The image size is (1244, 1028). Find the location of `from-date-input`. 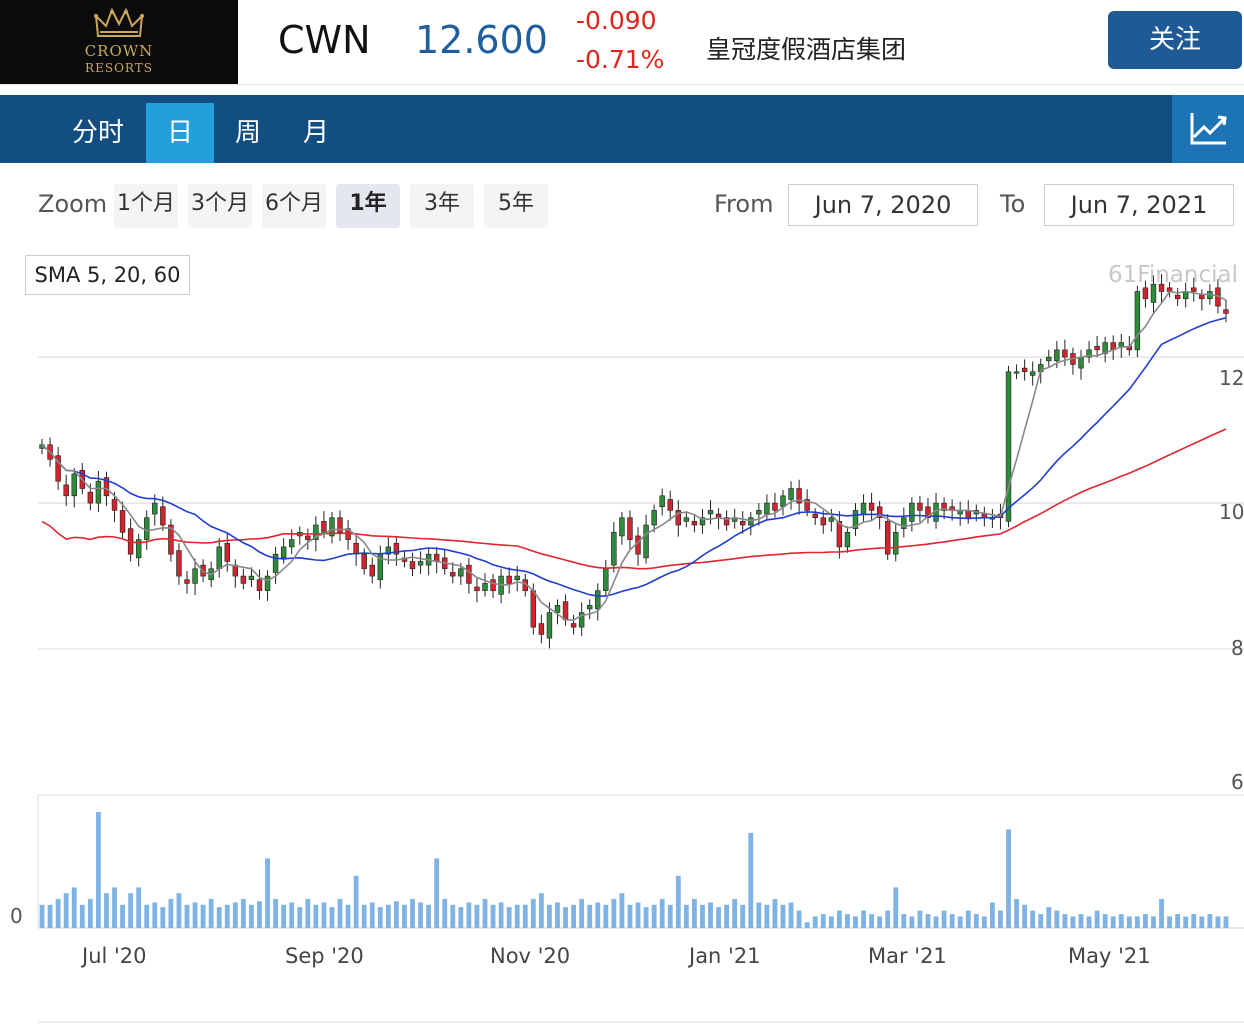

from-date-input is located at coordinates (883, 205).